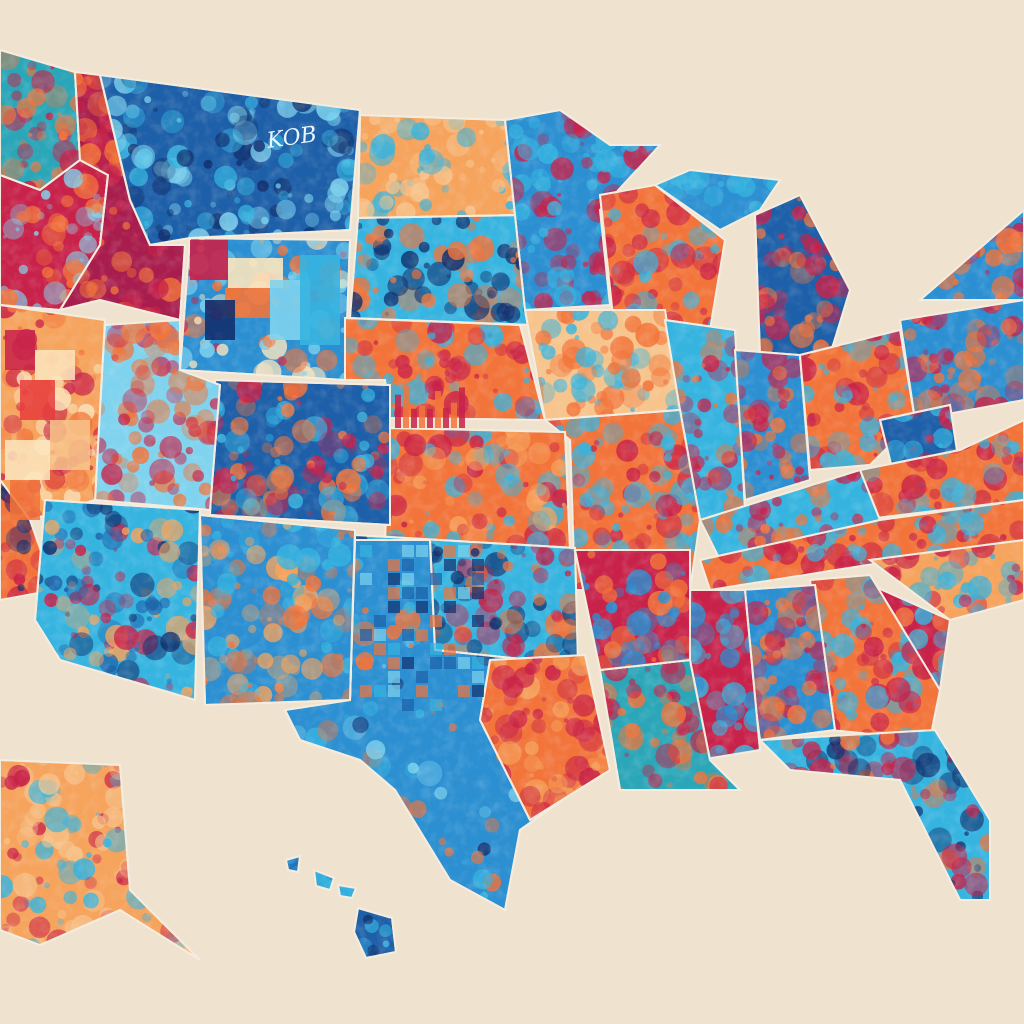 This screenshot has height=1024, width=1024. I want to click on state-arizona, so click(117, 600).